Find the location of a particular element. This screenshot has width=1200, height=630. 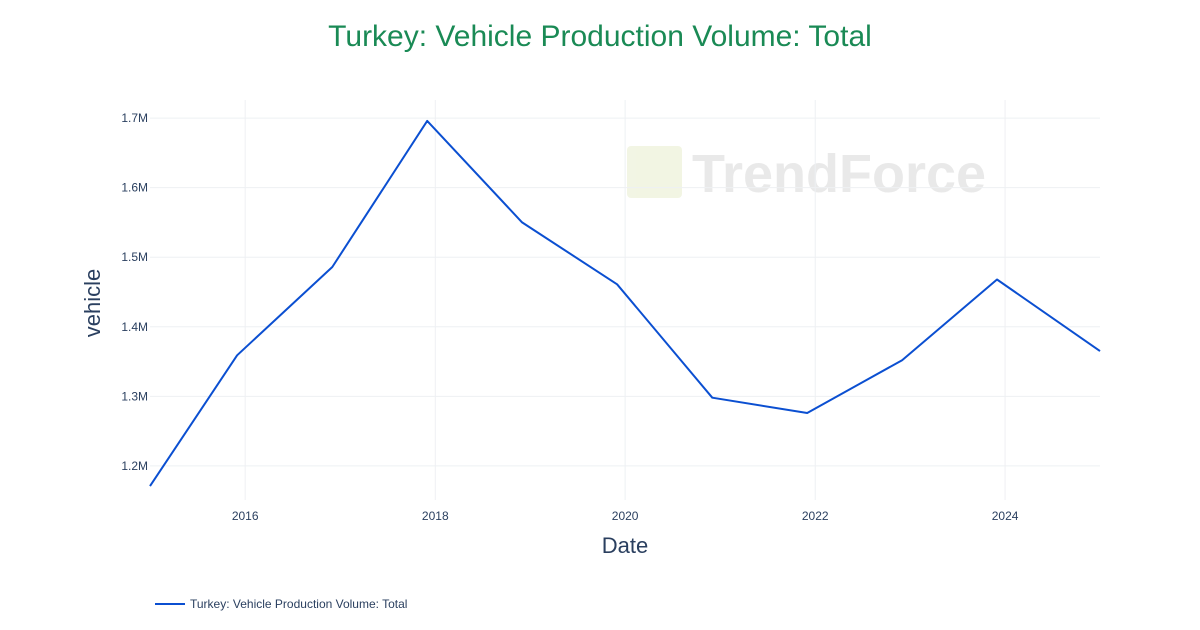

legend: Turkey: Vehicle Production Volume: Total is located at coordinates (281, 604).